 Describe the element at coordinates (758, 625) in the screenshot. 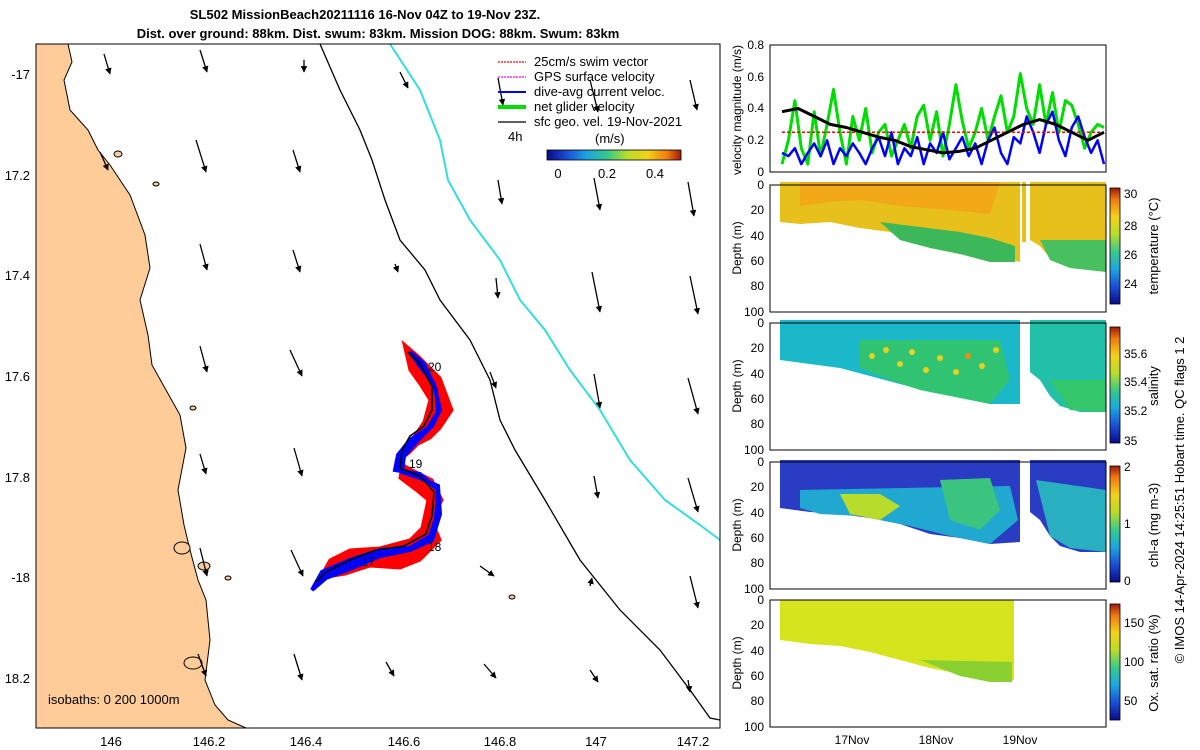

I see `depth-tick: 20` at that location.